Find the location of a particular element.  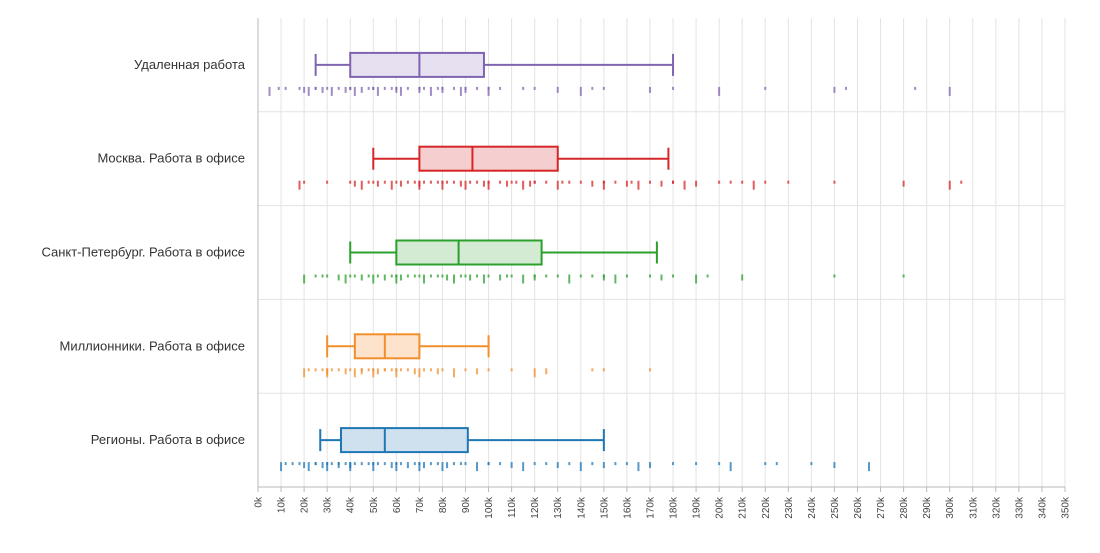

x-tick-label: 230k is located at coordinates (789, 507).